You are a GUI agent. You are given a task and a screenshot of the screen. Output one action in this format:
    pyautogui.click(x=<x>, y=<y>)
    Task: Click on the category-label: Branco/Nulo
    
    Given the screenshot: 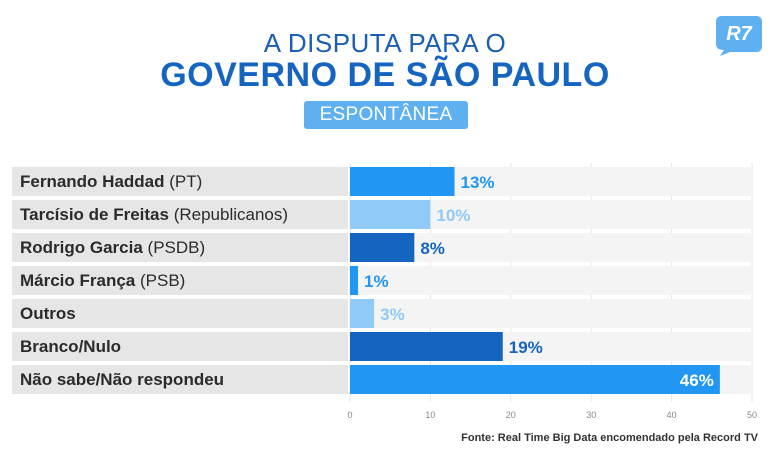 What is the action you would take?
    pyautogui.click(x=70, y=346)
    